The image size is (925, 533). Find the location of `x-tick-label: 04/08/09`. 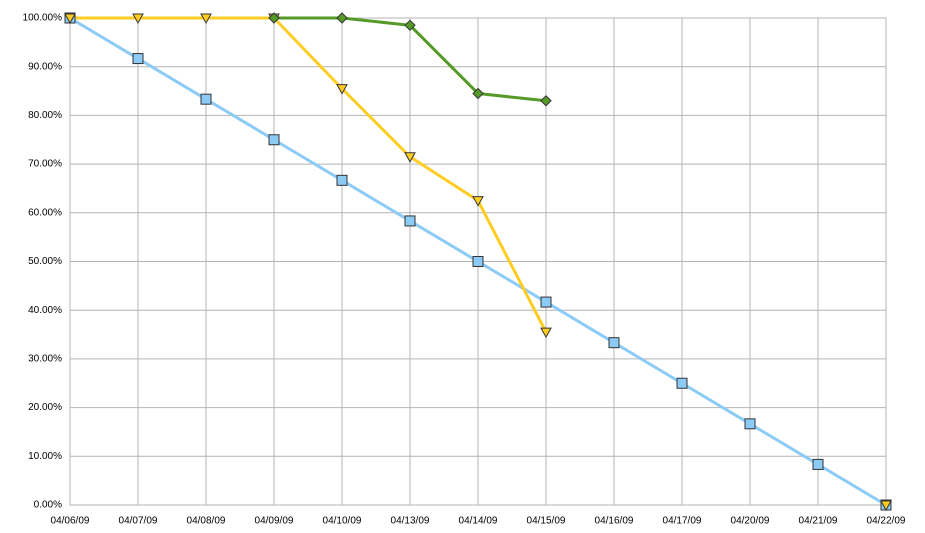

x-tick-label: 04/08/09 is located at coordinates (206, 521).